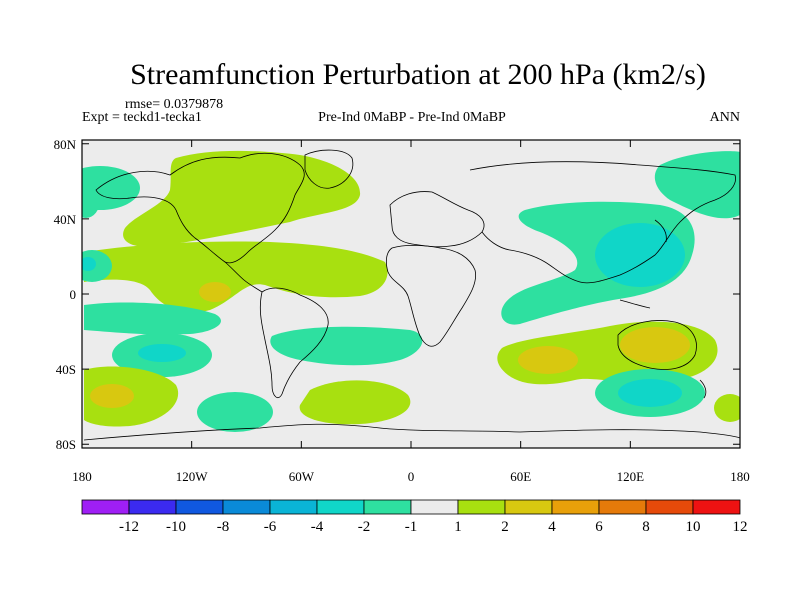  What do you see at coordinates (162, 353) in the screenshot?
I see `anomaly-south-pacific-core` at bounding box center [162, 353].